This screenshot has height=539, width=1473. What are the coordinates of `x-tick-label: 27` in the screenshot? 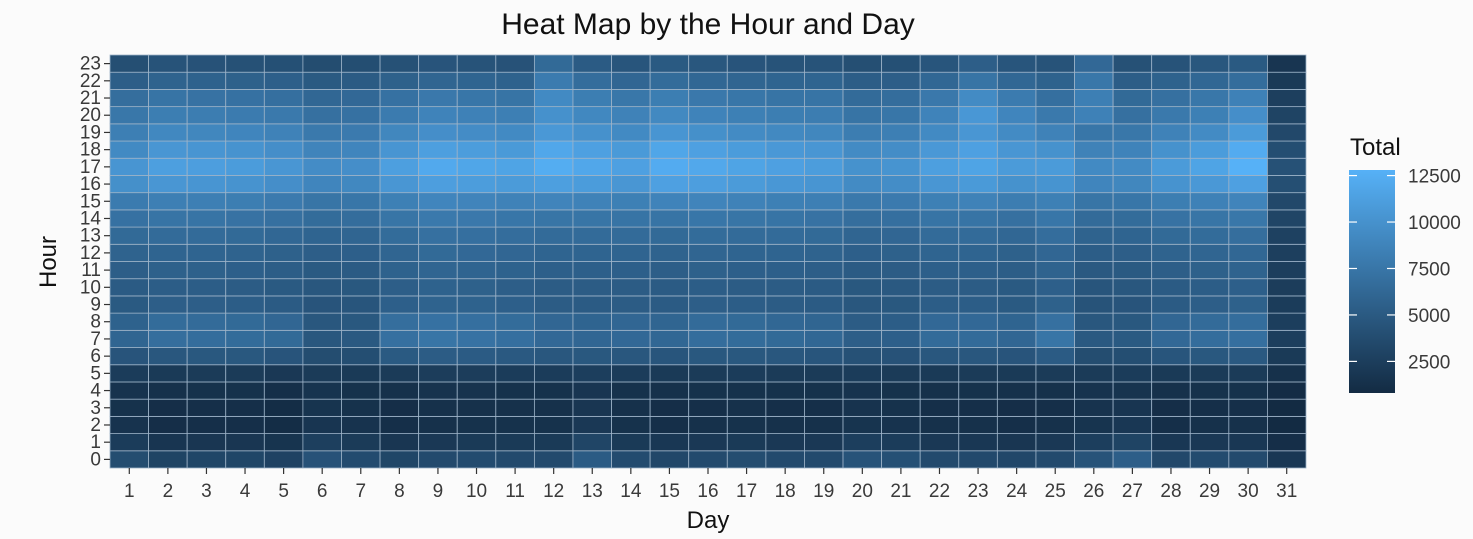 It's located at (1132, 491).